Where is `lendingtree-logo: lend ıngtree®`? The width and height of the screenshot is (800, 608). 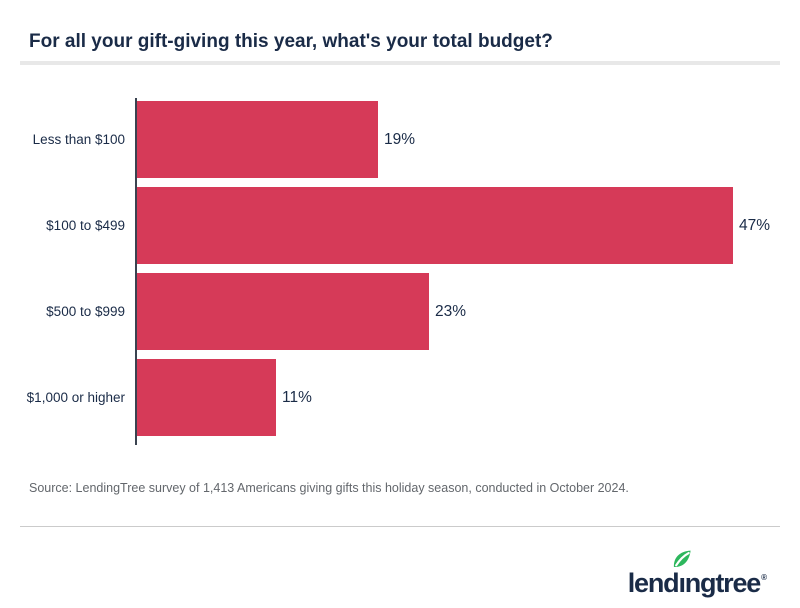
lendingtree-logo: lend ıngtree® is located at coordinates (697, 569).